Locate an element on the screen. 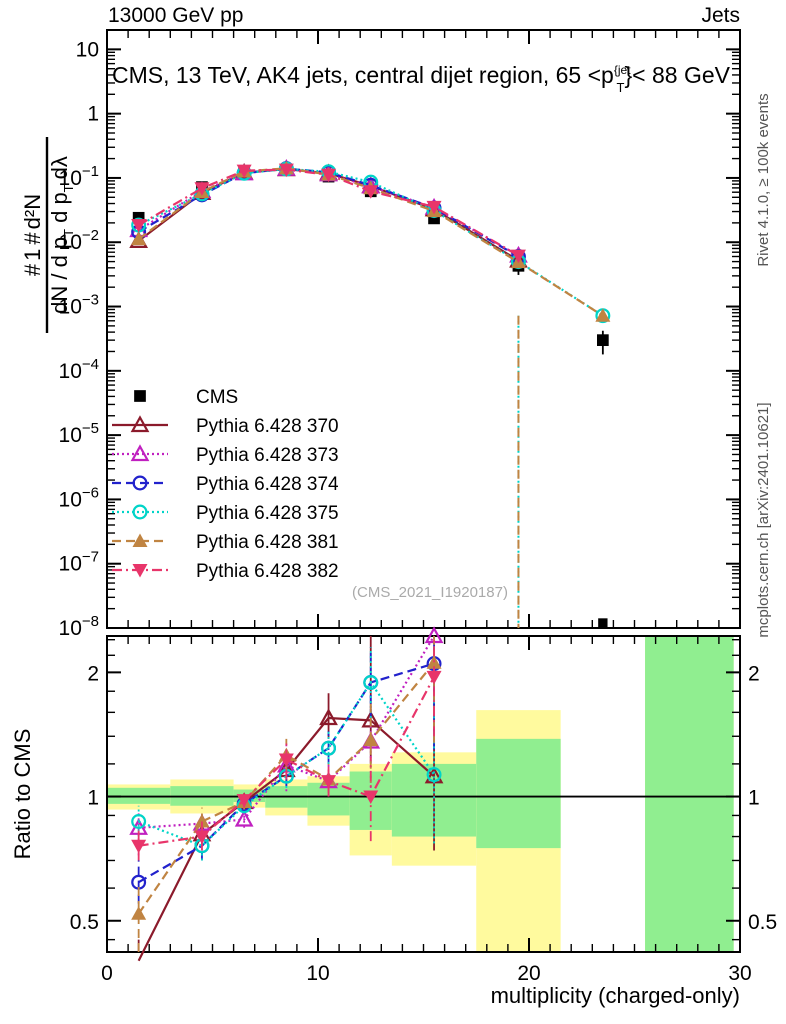 Image resolution: width=786 pixels, height=1024 pixels. header-right-label: Jets is located at coordinates (720, 15).